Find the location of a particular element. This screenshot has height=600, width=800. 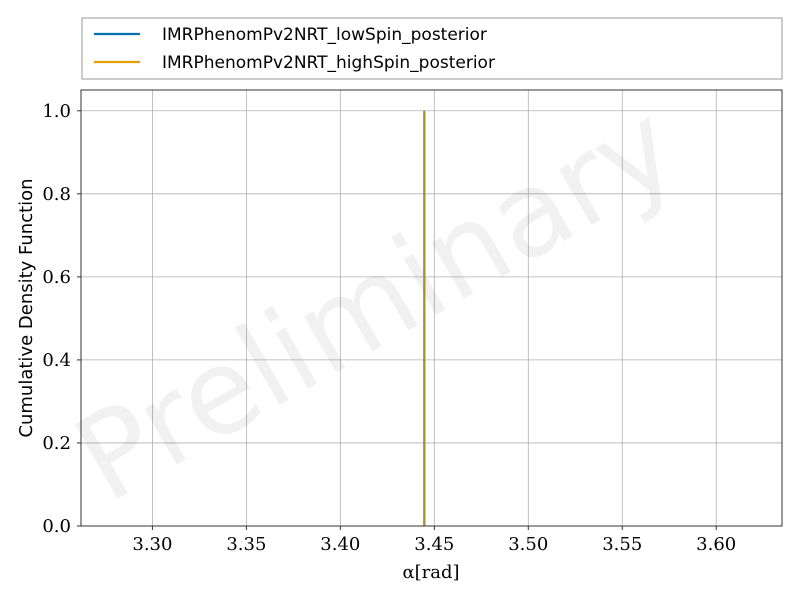

x-axis-label: α[rad] is located at coordinates (430, 572).